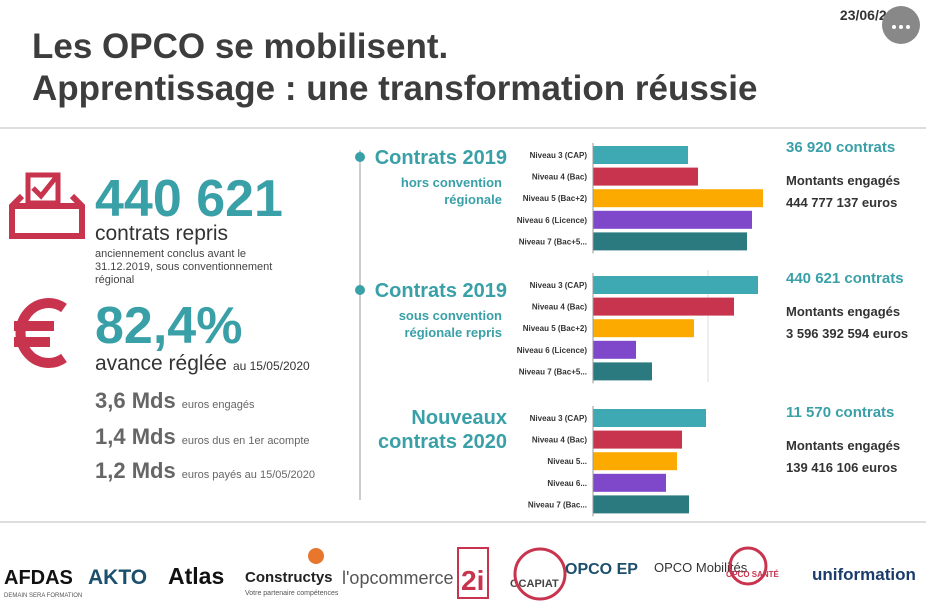 This screenshot has height=611, width=926. What do you see at coordinates (473, 199) in the screenshot?
I see `chart-subtitle: régionale` at bounding box center [473, 199].